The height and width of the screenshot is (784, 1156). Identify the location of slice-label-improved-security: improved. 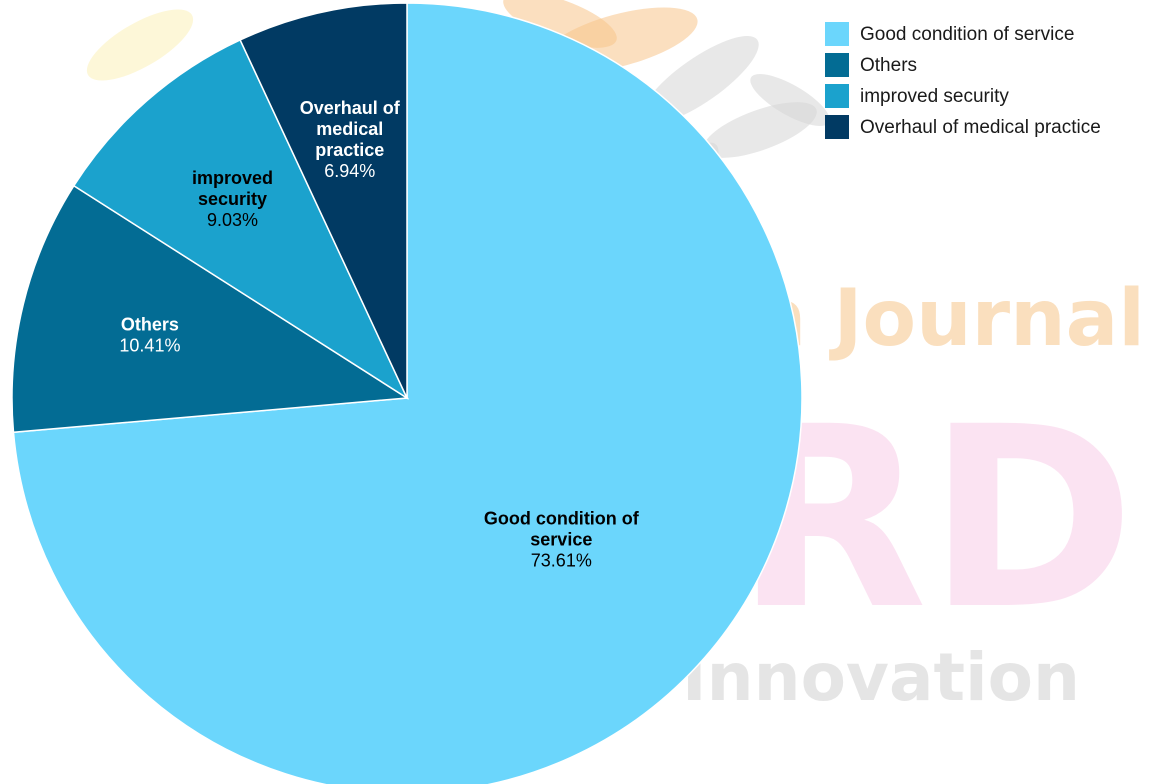
(232, 178).